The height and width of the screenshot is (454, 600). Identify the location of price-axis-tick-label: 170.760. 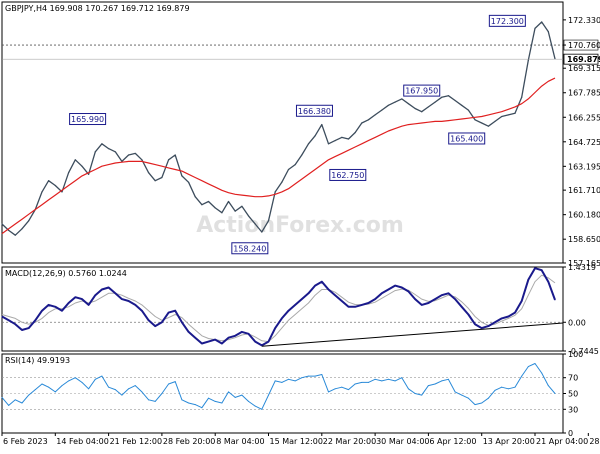
(584, 45).